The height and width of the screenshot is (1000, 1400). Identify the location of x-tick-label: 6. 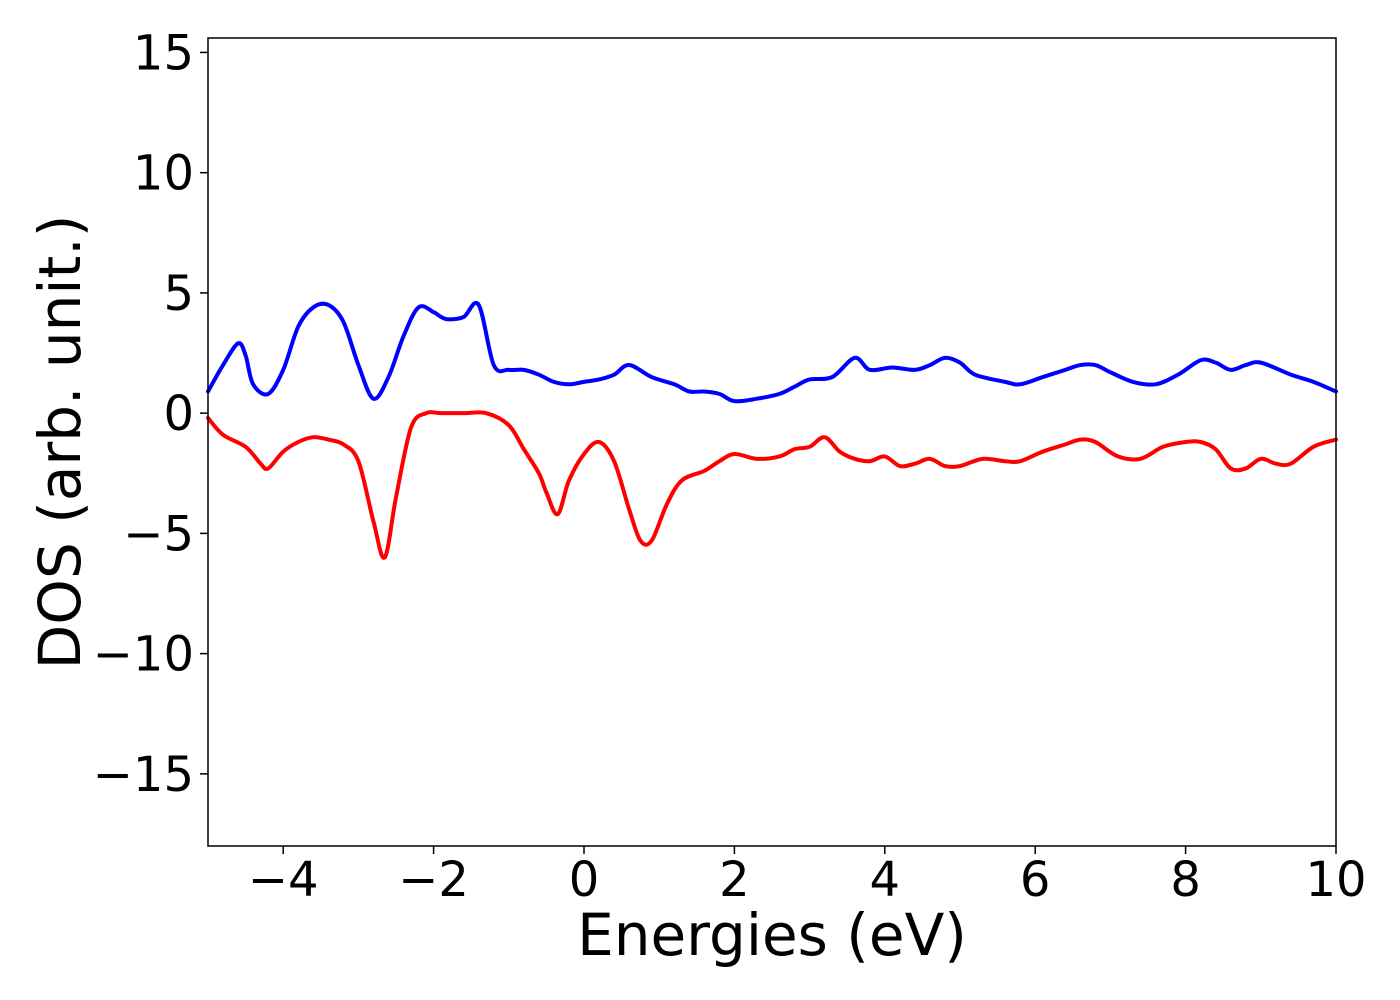
(1035, 880).